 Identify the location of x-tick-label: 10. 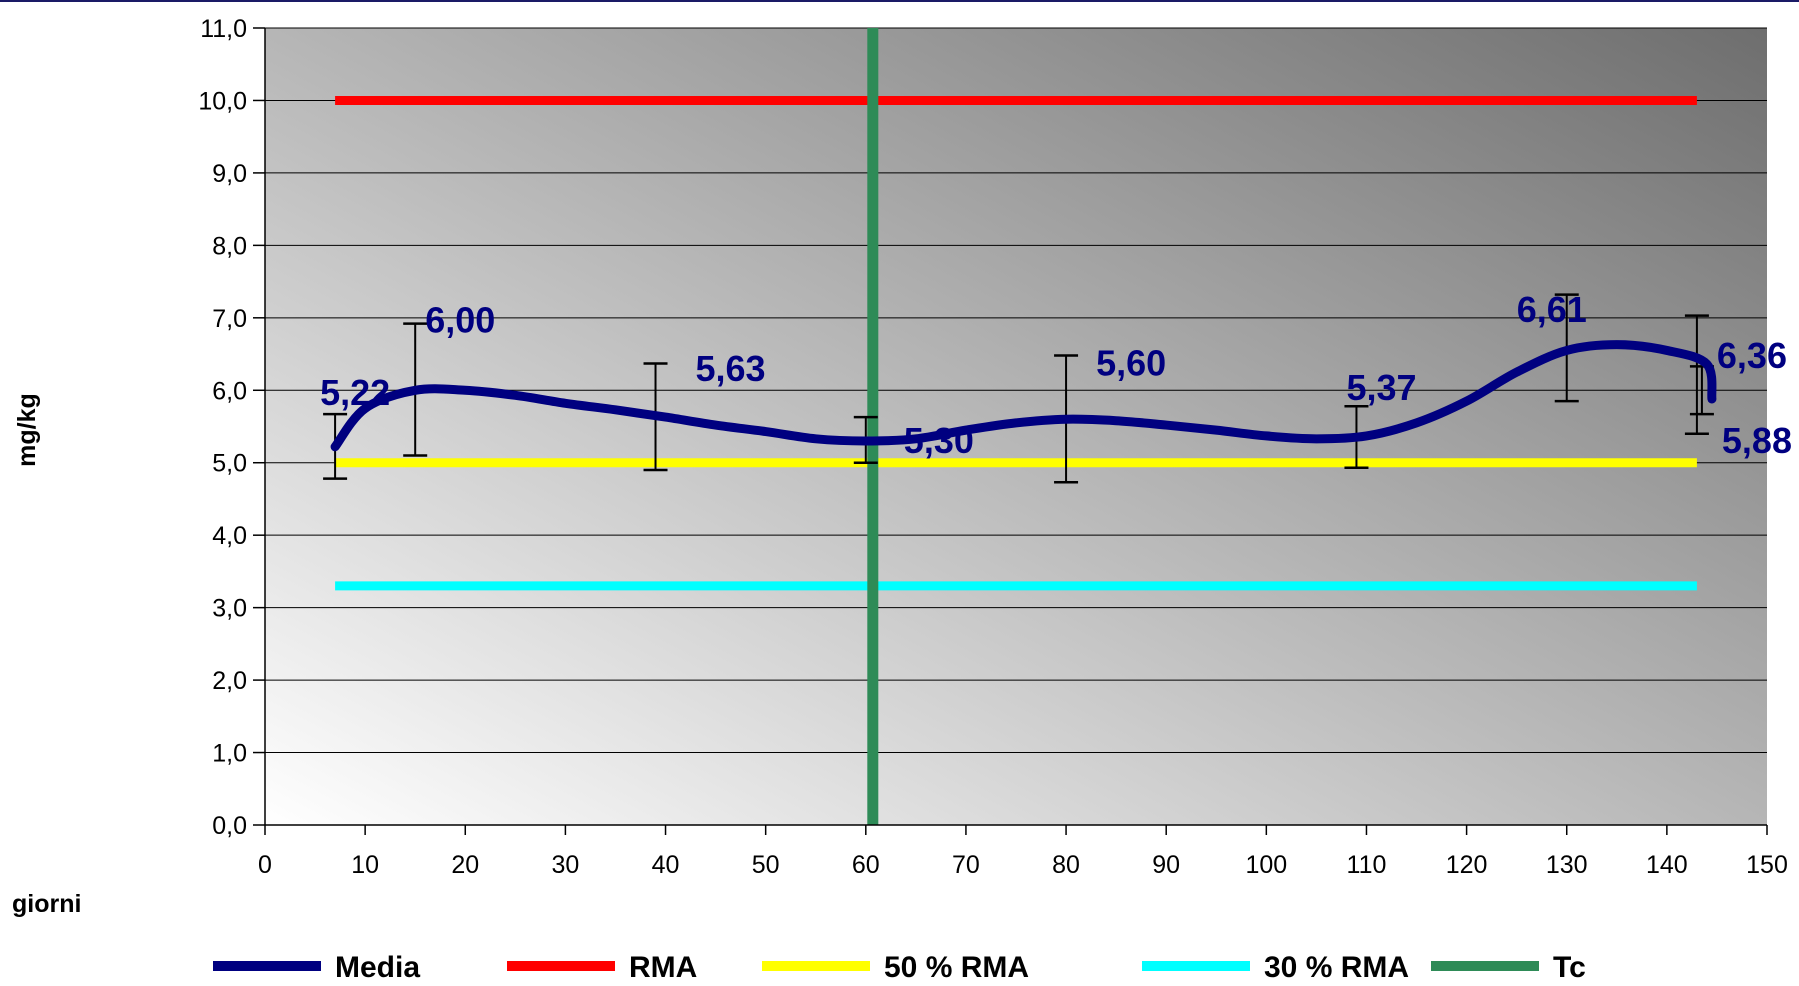
(365, 865).